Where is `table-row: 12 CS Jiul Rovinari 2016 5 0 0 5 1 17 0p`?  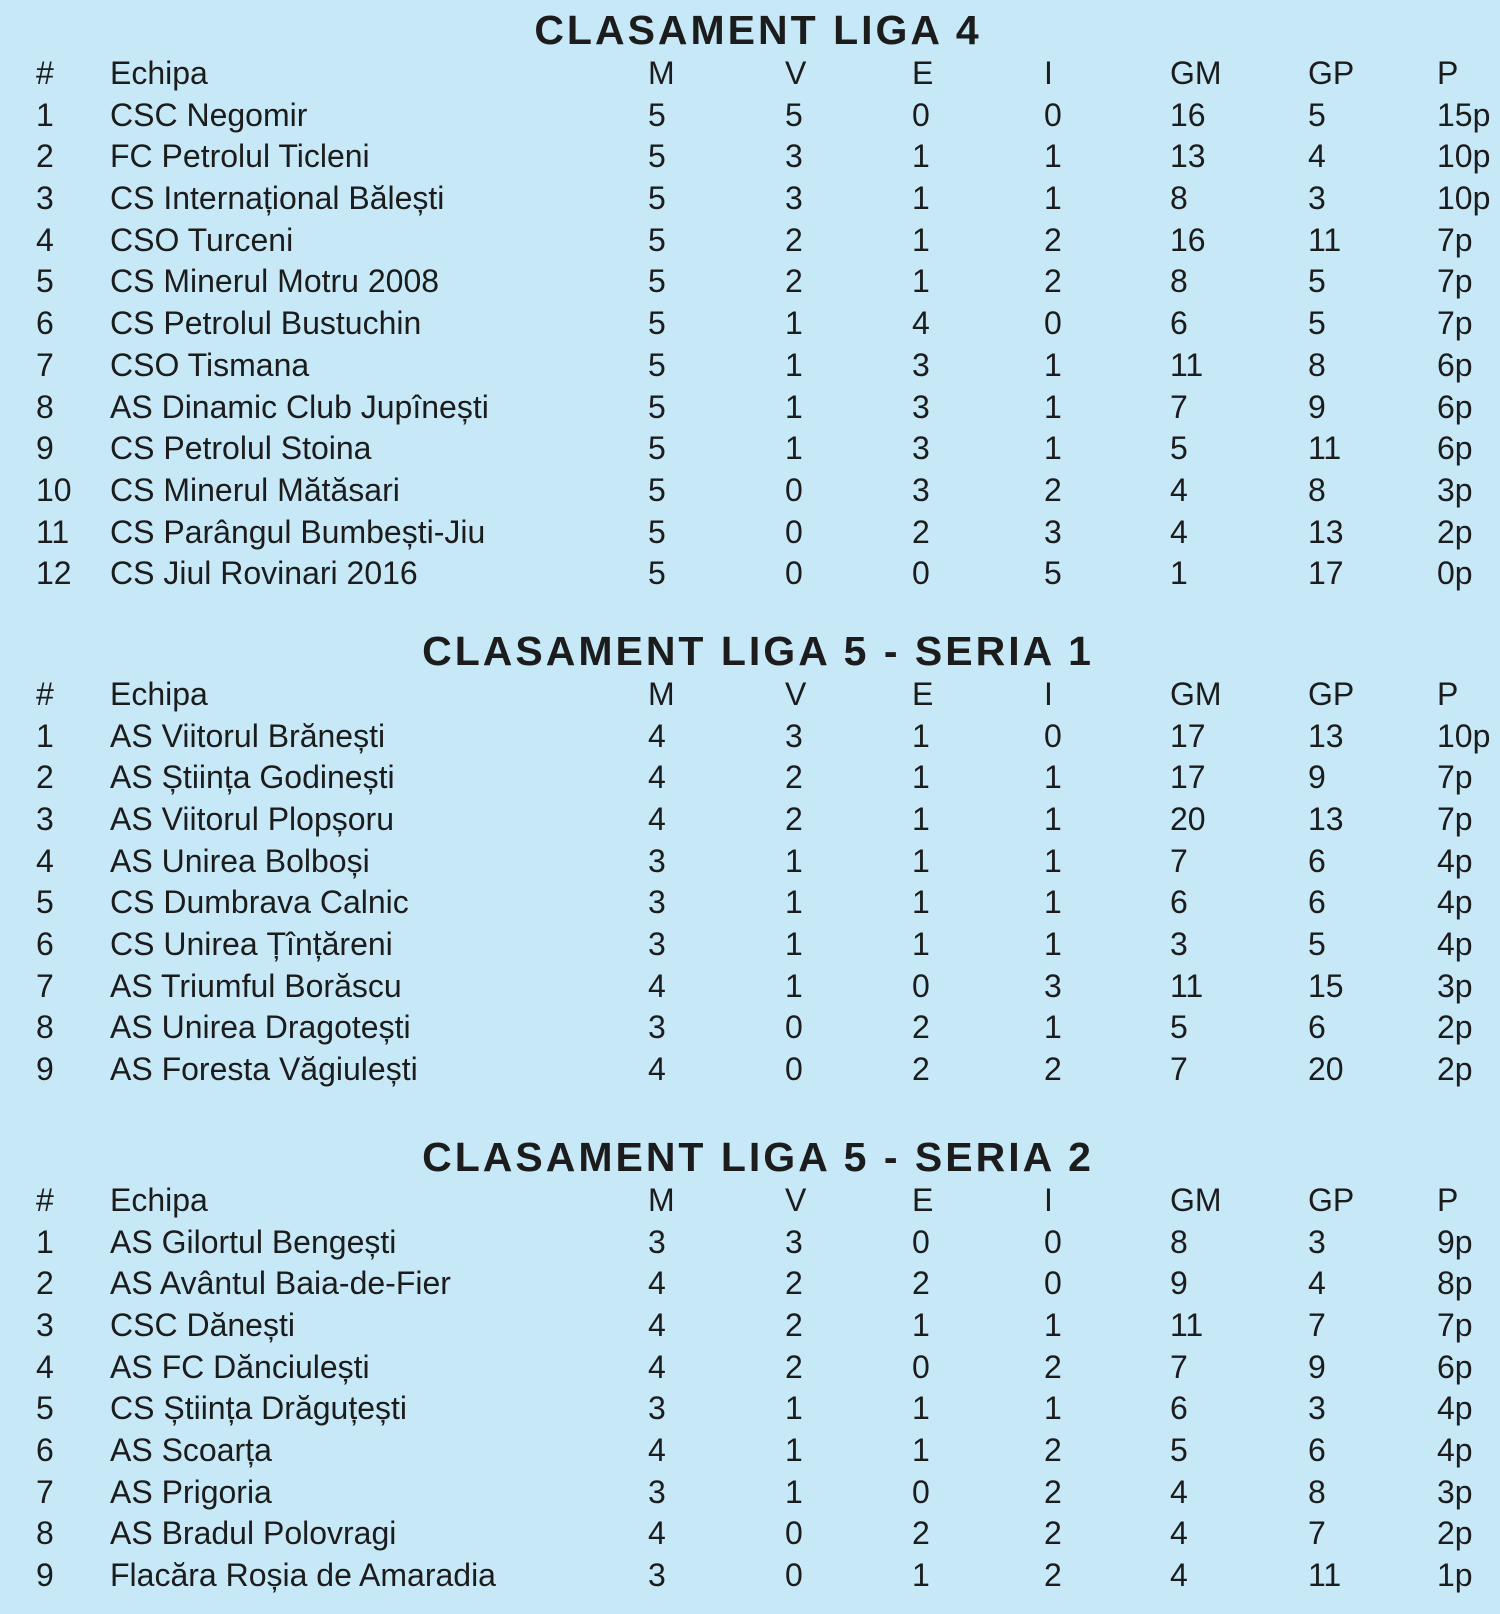 table-row: 12 CS Jiul Rovinari 2016 5 0 0 5 1 17 0p is located at coordinates (750, 574).